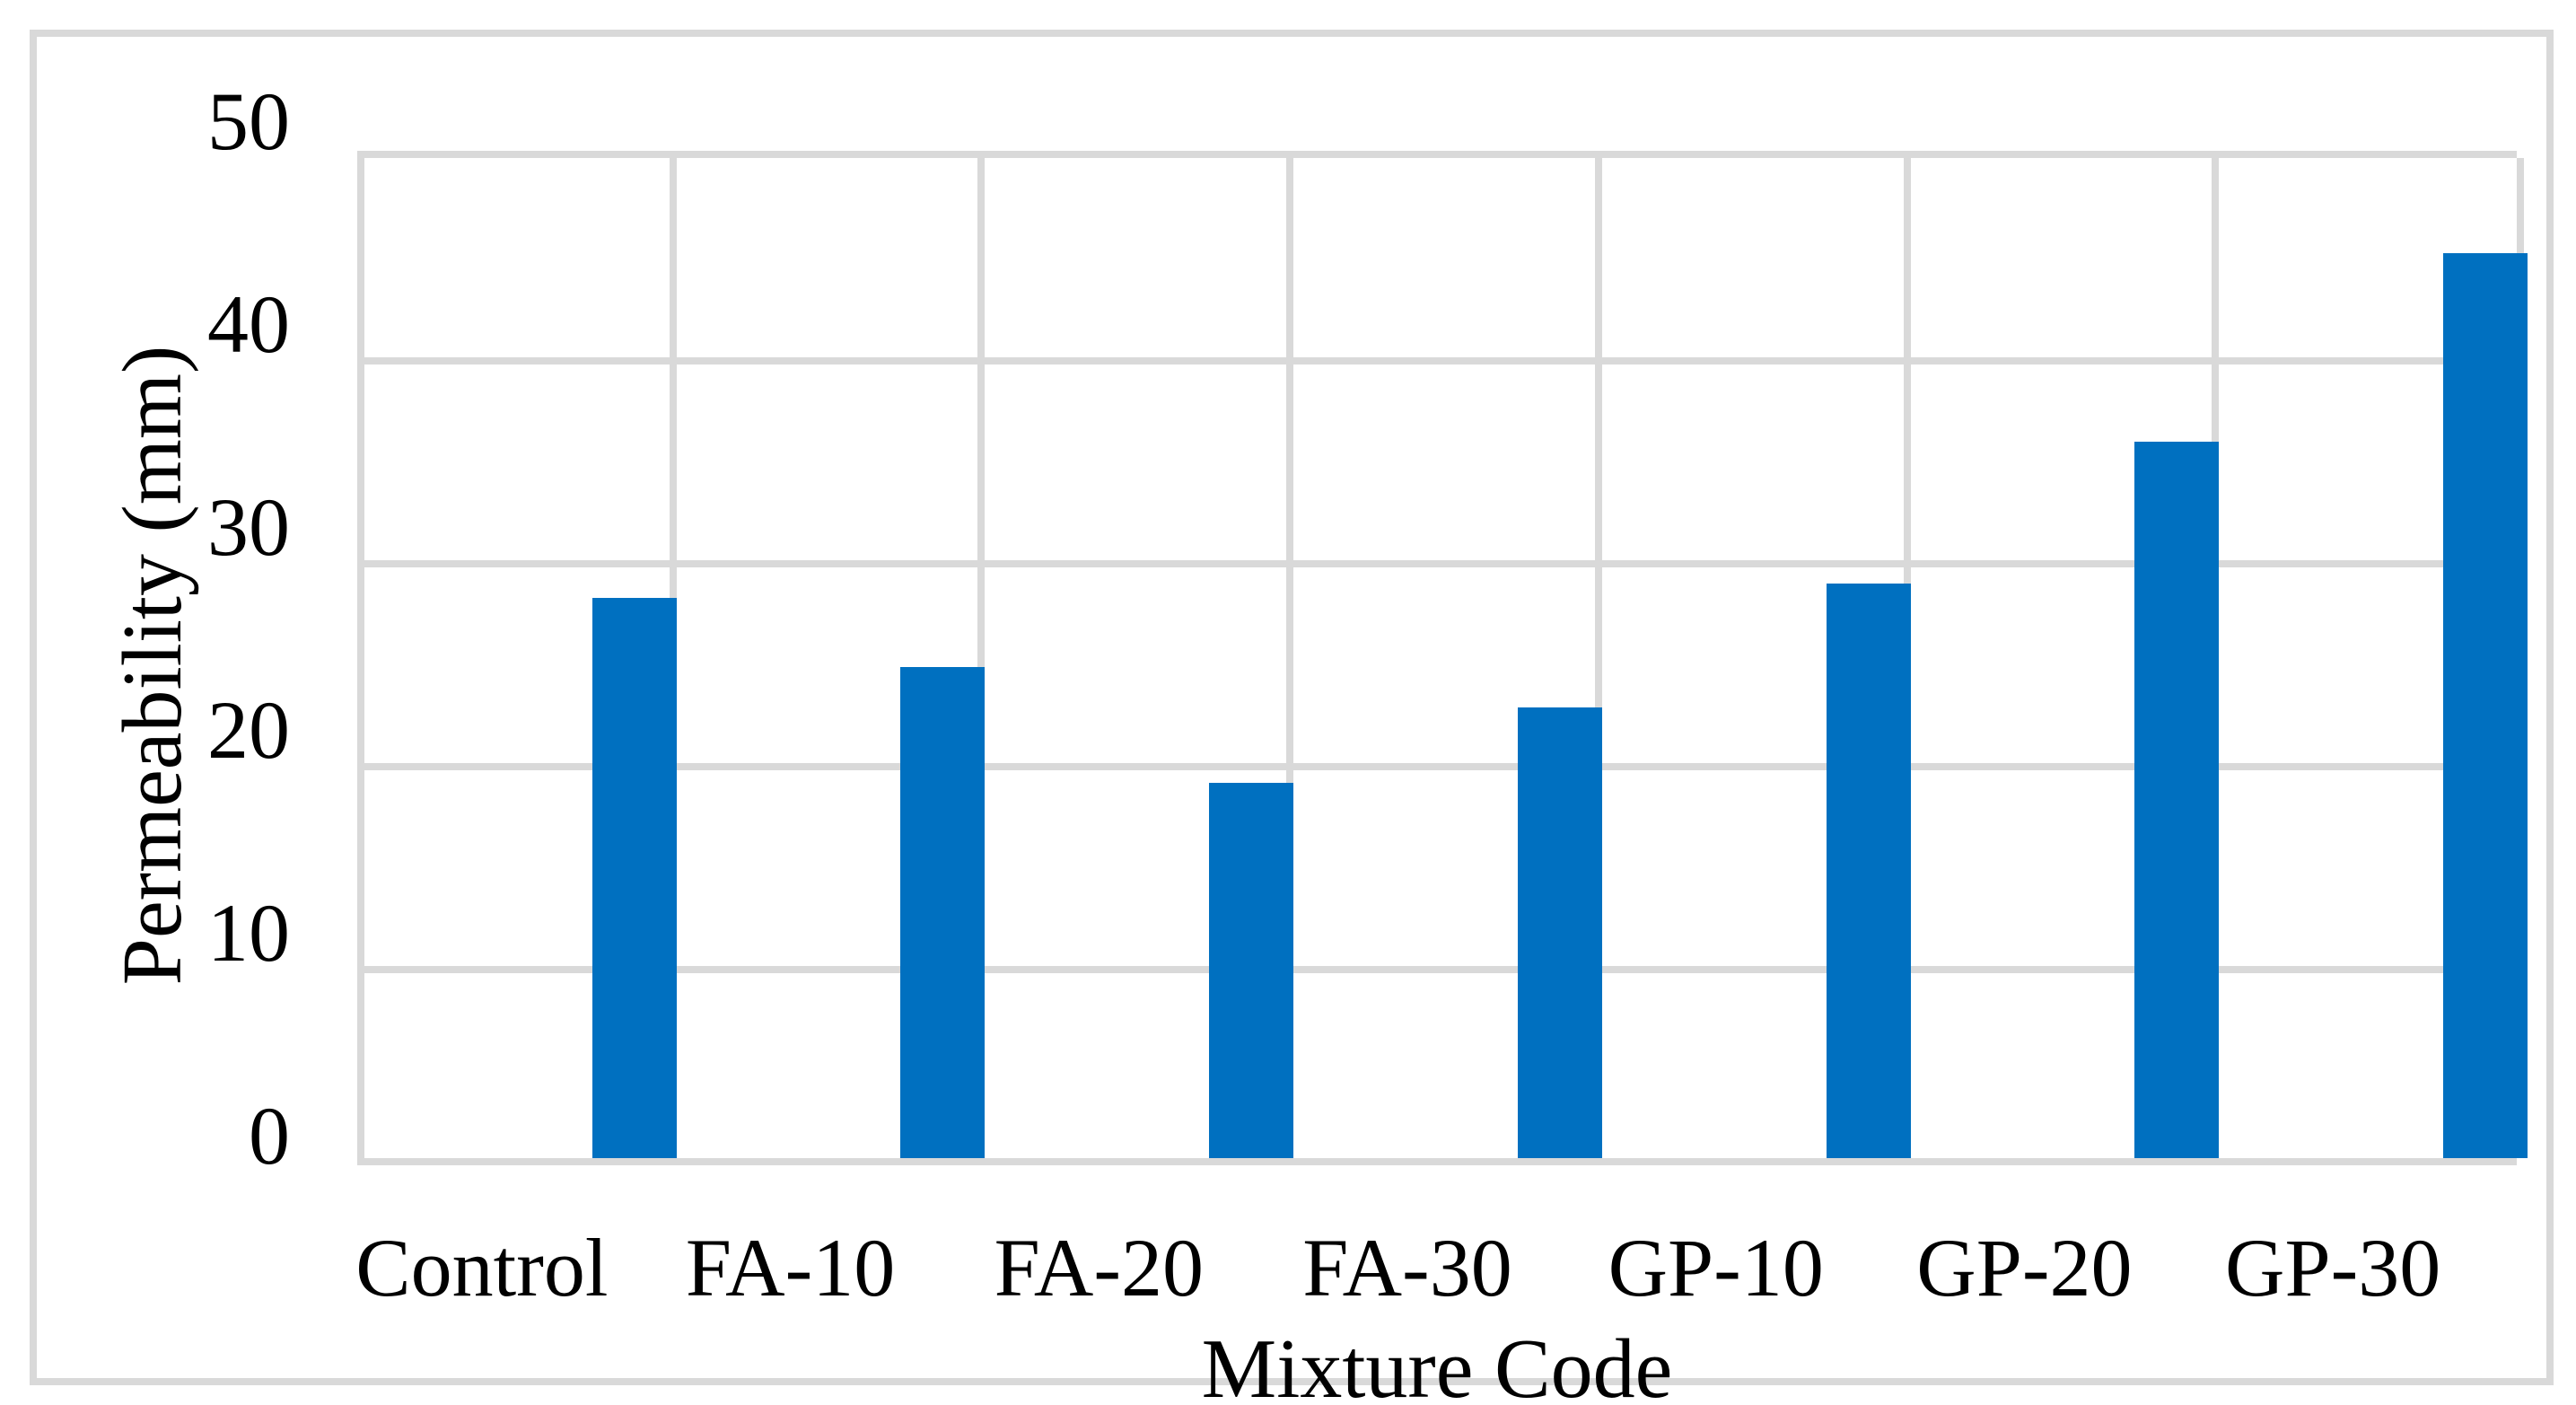  Describe the element at coordinates (248, 730) in the screenshot. I see `y-tick-label-20: 20` at that location.